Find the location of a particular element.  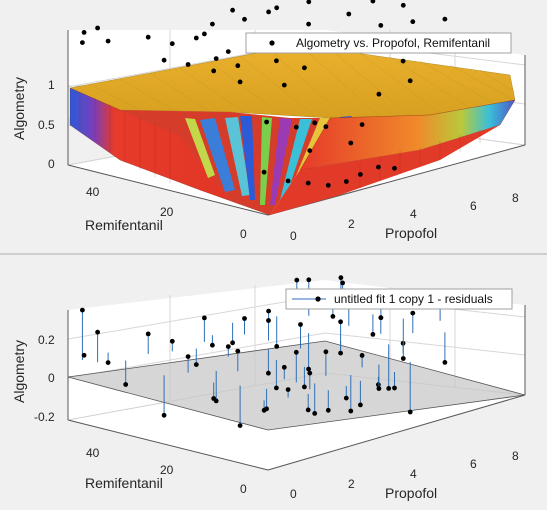

residuals-y-ticks: 0 20 40 is located at coordinates (166, 471).